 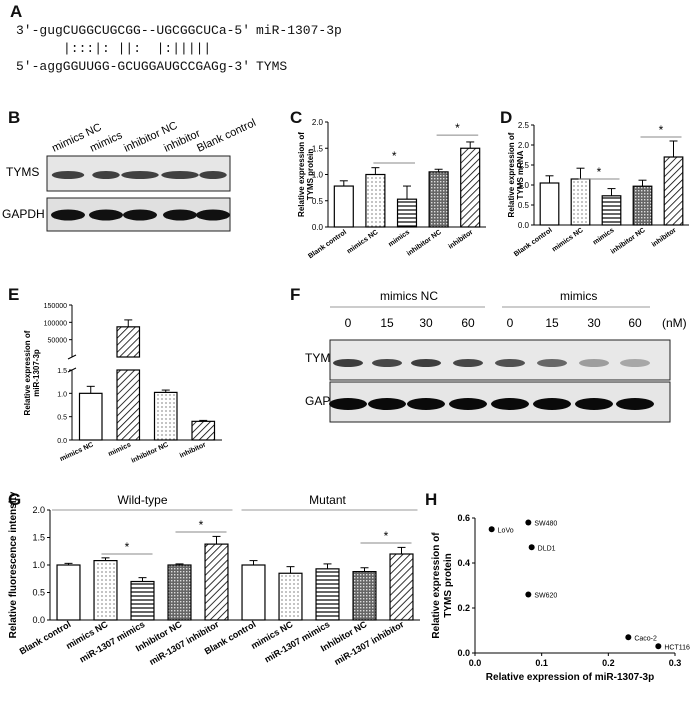 What do you see at coordinates (570, 677) in the screenshot?
I see `x-axis-label: Relative expression of miR-1307-3p` at bounding box center [570, 677].